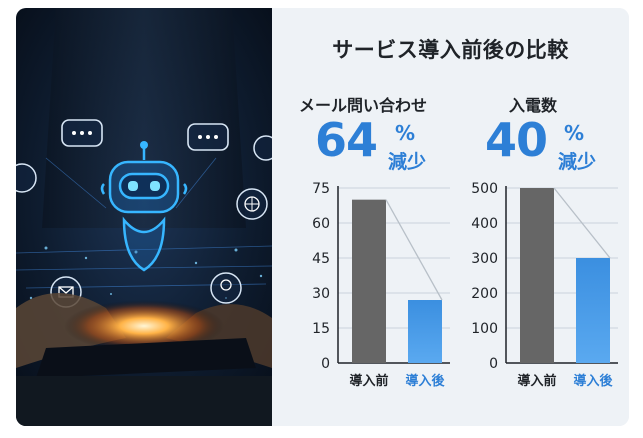  I want to click on y-tick-label: 500, so click(484, 189).